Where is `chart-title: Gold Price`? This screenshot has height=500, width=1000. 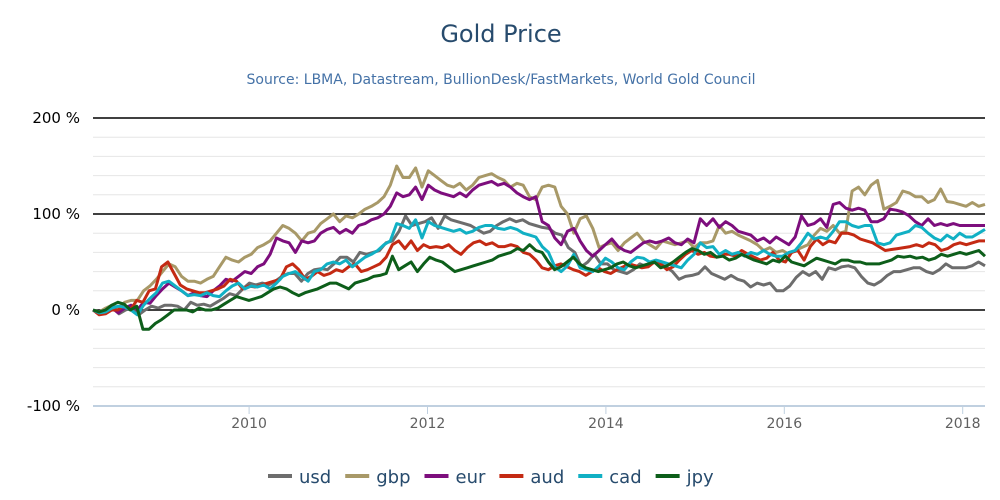 chart-title: Gold Price is located at coordinates (500, 34).